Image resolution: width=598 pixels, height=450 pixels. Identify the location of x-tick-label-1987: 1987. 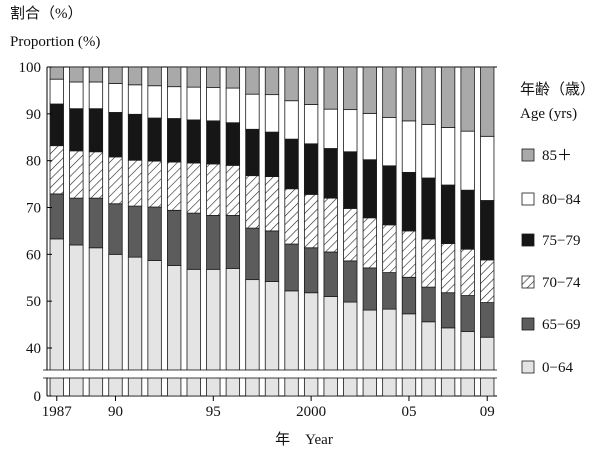
(57, 412).